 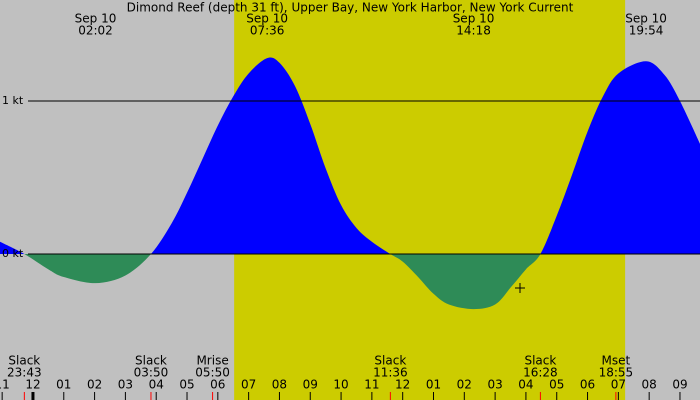 What do you see at coordinates (24, 373) in the screenshot?
I see `event-time: 23:43` at bounding box center [24, 373].